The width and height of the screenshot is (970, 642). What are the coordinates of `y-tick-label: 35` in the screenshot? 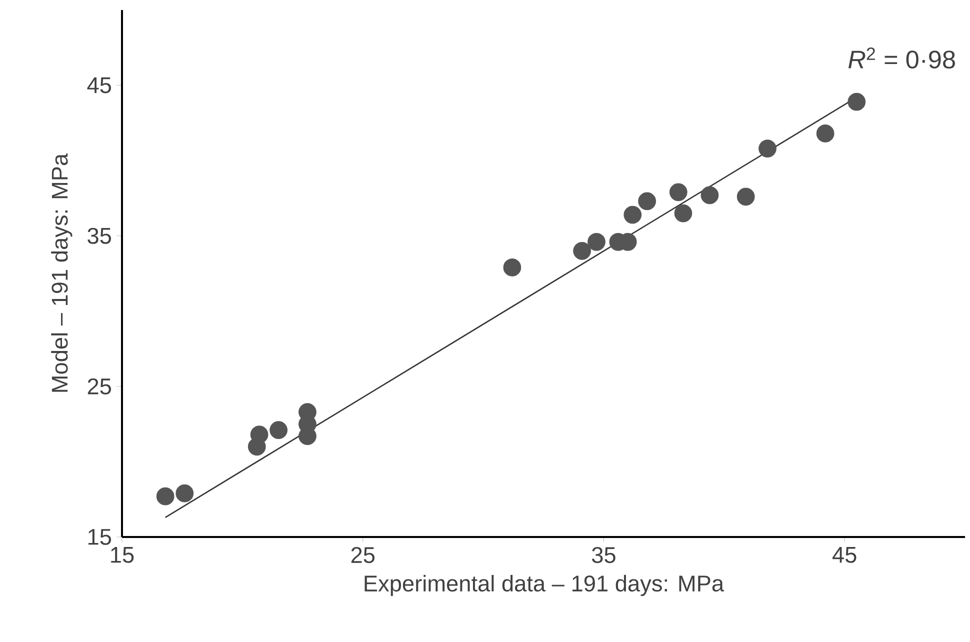 It's located at (99, 236).